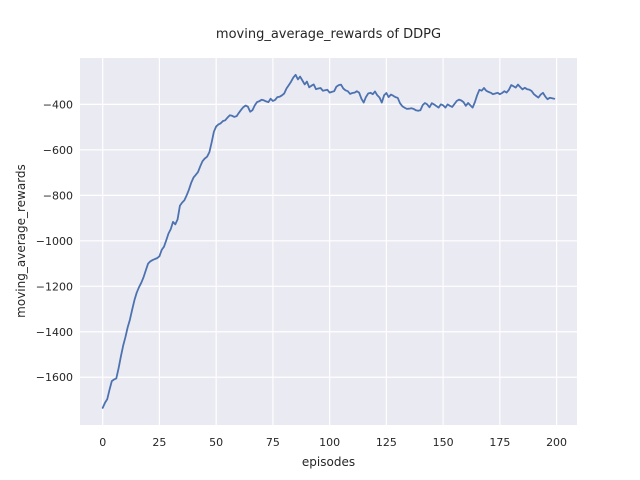 The width and height of the screenshot is (640, 480). Describe the element at coordinates (386, 442) in the screenshot. I see `x-tick-label: 125` at that location.